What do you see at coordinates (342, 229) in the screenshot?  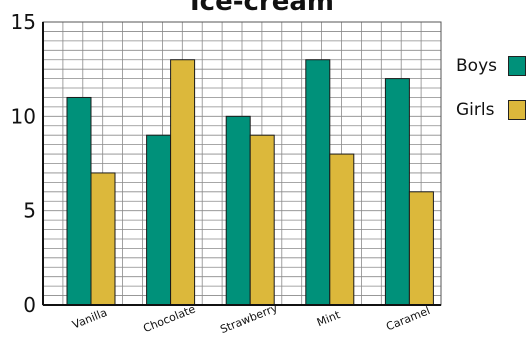 I see `bar-girls-mint` at bounding box center [342, 229].